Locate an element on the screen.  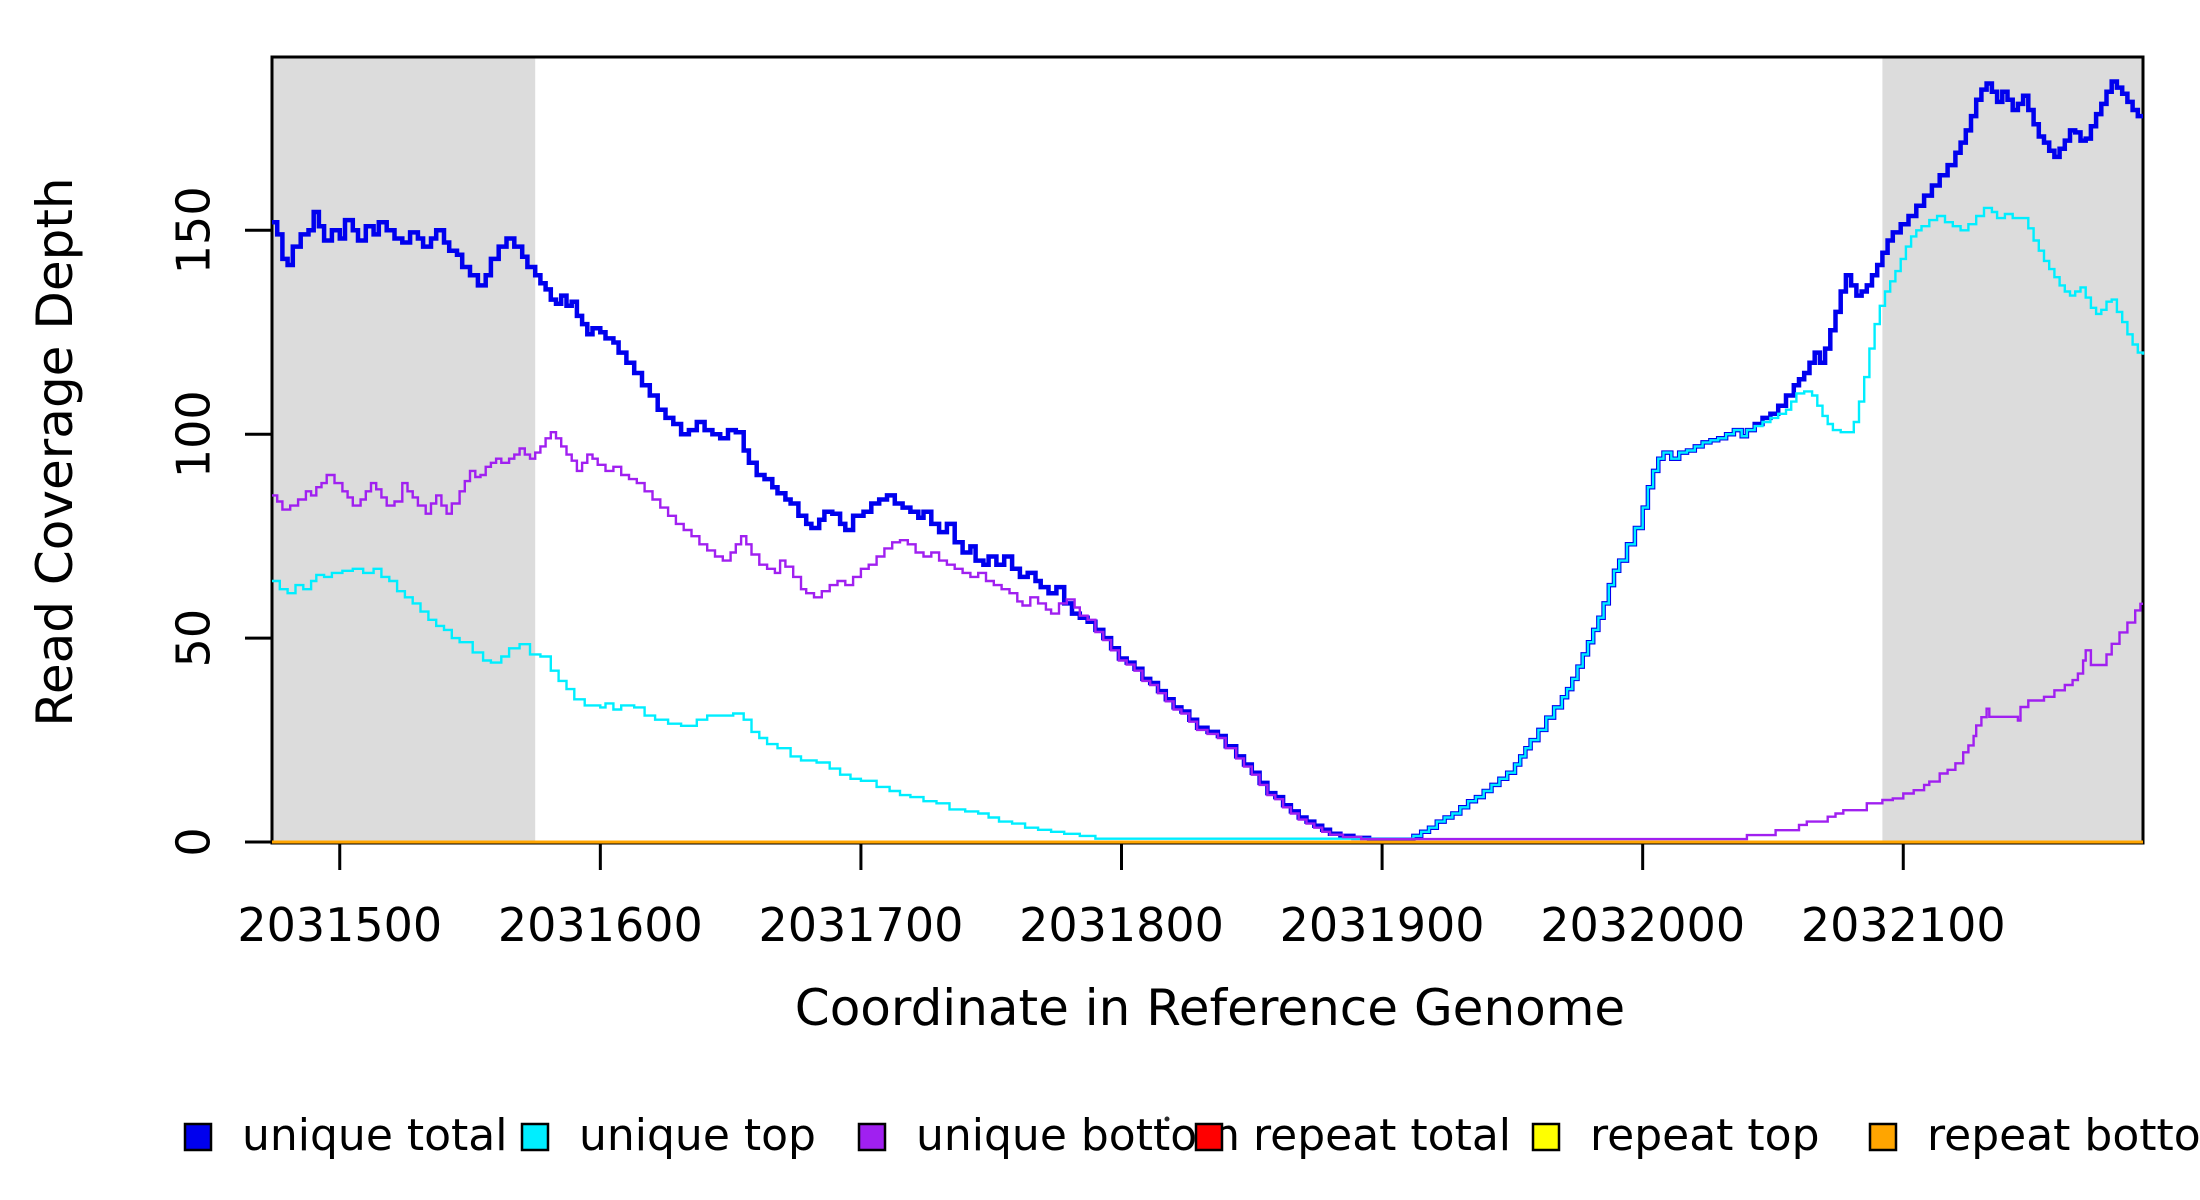
legend-swatch-repeat-bottom is located at coordinates (1883, 1137).